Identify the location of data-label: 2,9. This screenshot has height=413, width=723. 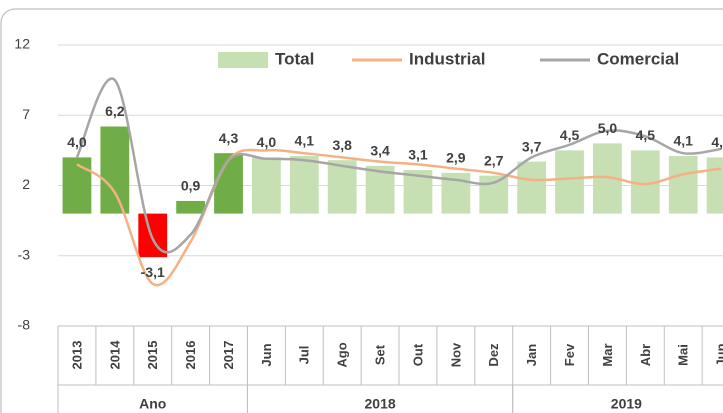
(456, 158).